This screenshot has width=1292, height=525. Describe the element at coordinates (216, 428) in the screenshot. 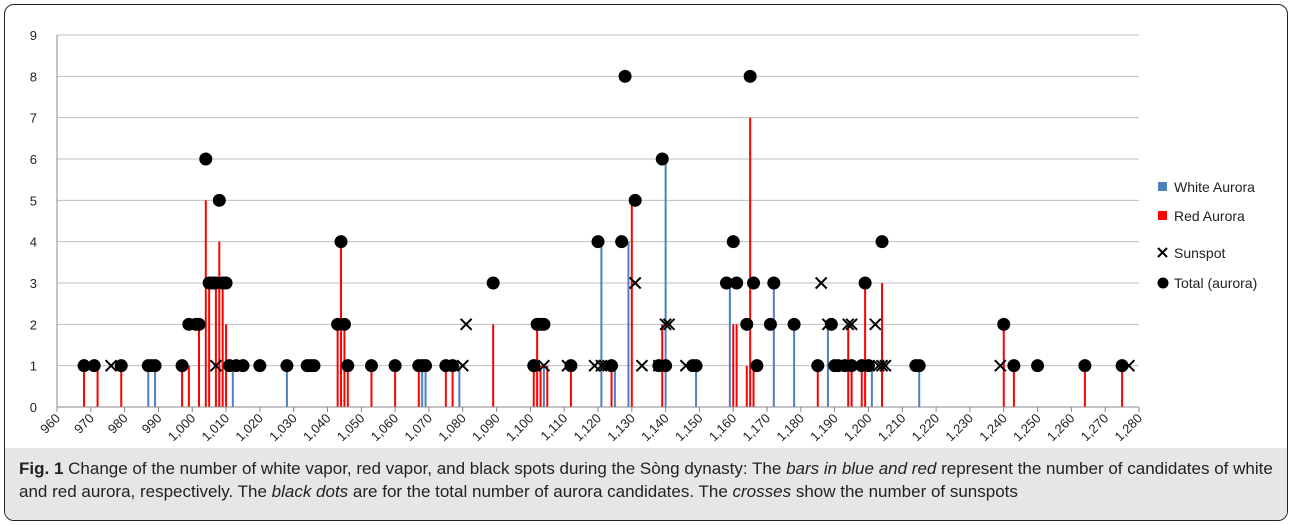

I see `x-tick-label: 1,010` at that location.